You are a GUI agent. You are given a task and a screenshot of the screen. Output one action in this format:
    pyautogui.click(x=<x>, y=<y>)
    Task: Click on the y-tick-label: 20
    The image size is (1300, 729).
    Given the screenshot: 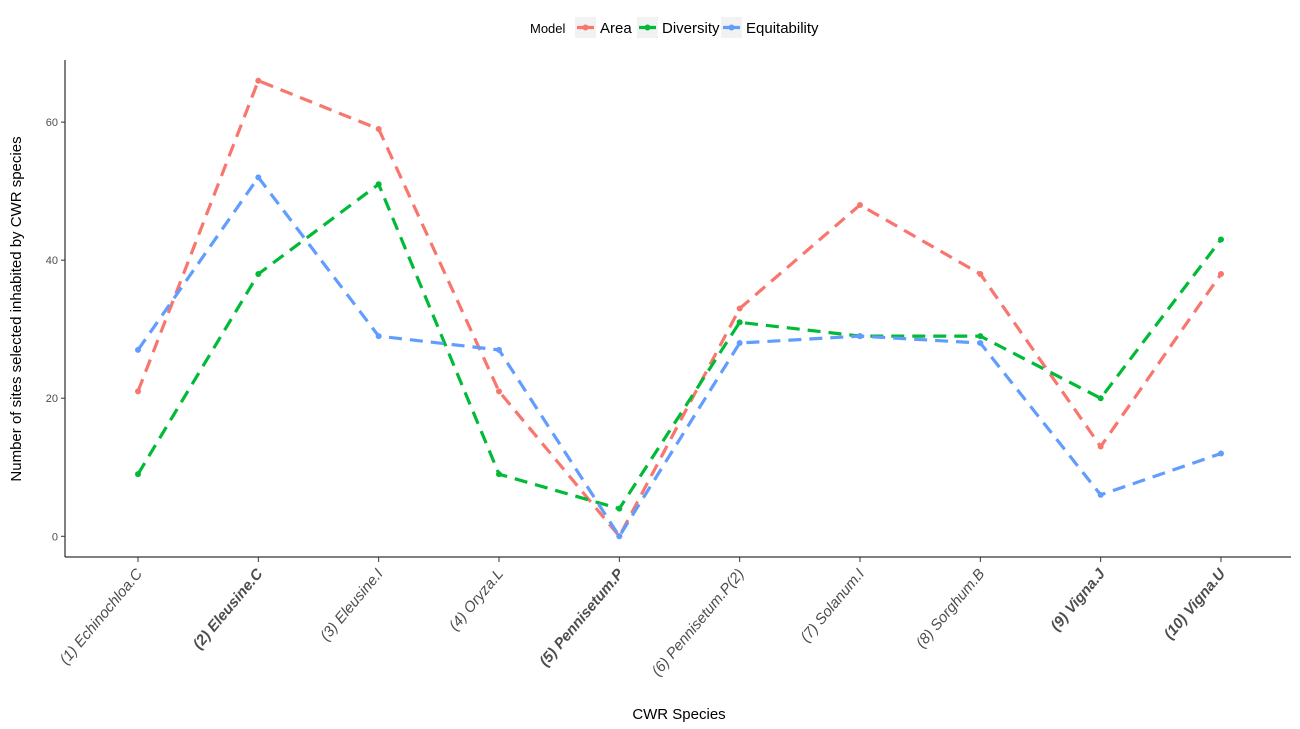 What is the action you would take?
    pyautogui.click(x=52, y=399)
    